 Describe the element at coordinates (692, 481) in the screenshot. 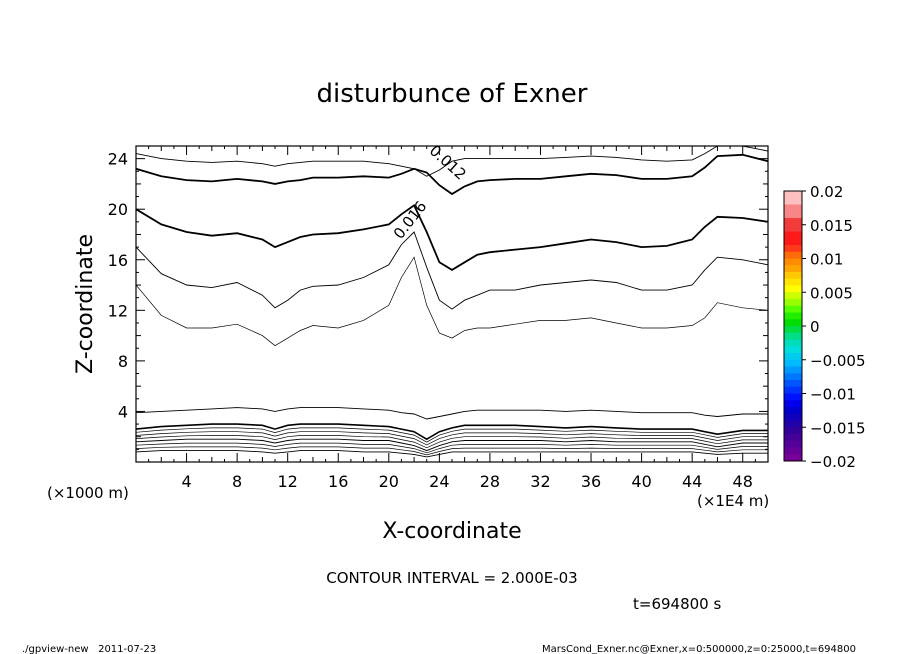

I see `x-tick-label: 44` at that location.